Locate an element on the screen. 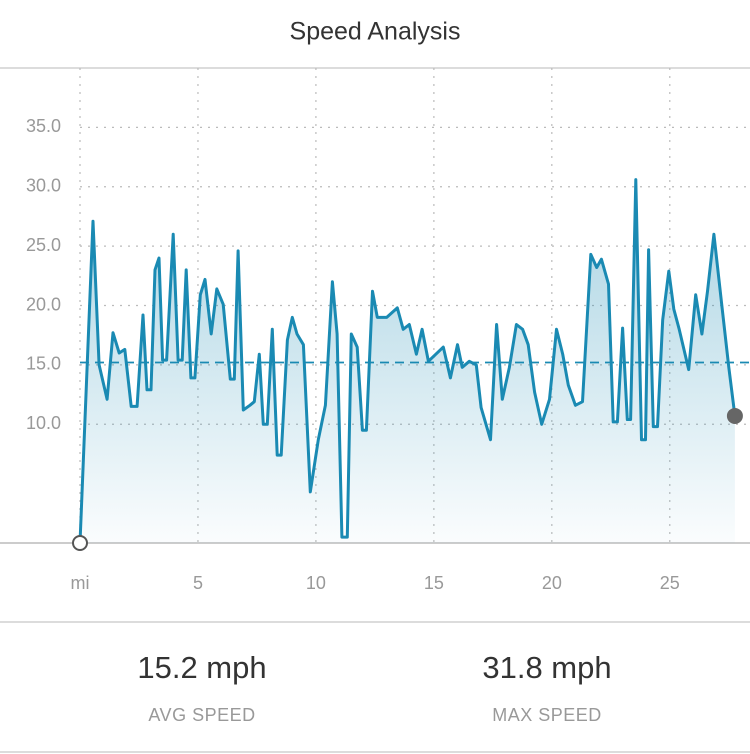  stat-label: MAX SPEED is located at coordinates (547, 715).